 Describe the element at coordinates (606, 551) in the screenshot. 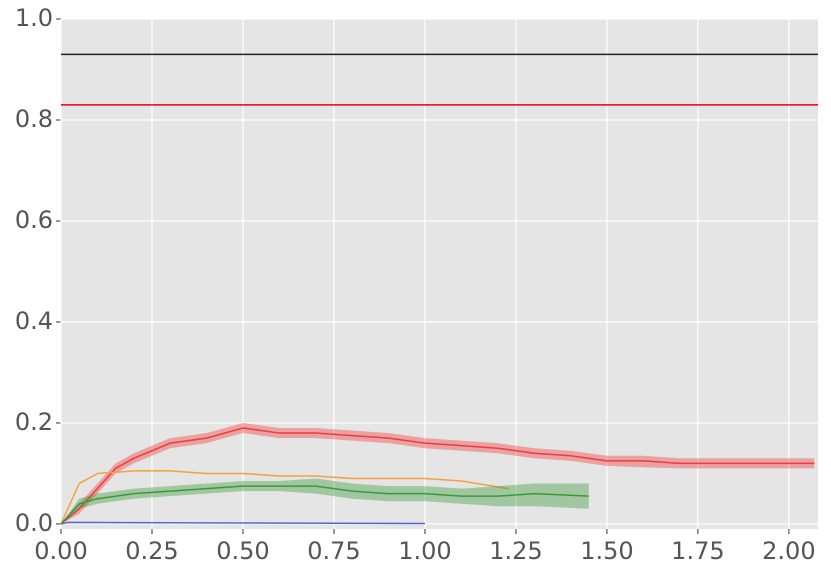

I see `x-tick-label: 1.50` at that location.